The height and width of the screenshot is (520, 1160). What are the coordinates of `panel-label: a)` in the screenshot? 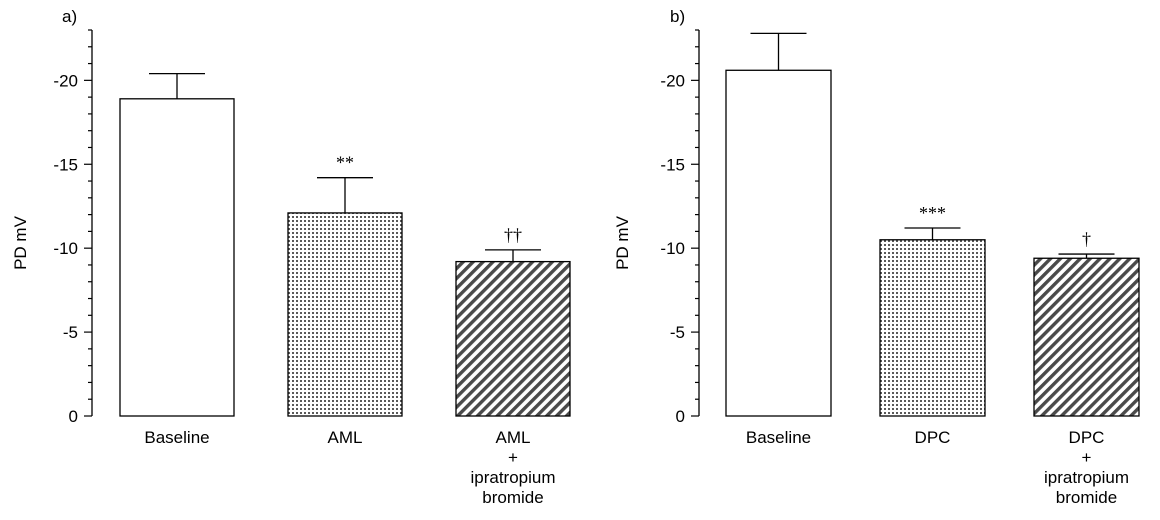 It's located at (69, 16).